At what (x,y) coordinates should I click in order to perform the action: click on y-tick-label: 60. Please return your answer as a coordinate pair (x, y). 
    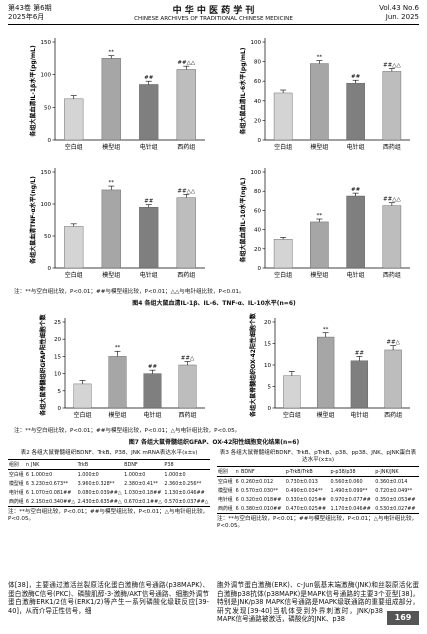
    Looking at the image, I should click on (257, 82).